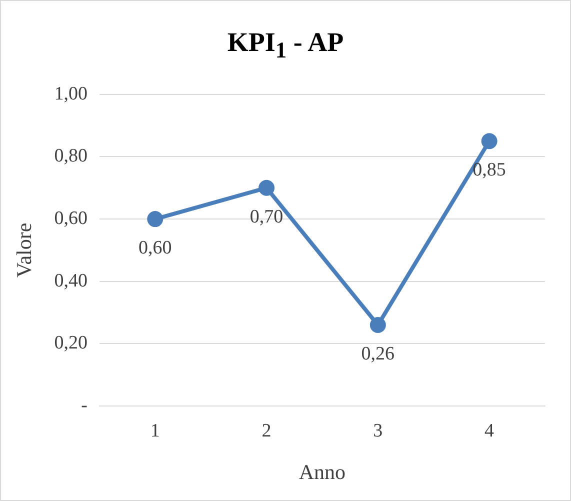 Image resolution: width=571 pixels, height=501 pixels. Describe the element at coordinates (24, 250) in the screenshot. I see `y-axis-title: Valore` at that location.